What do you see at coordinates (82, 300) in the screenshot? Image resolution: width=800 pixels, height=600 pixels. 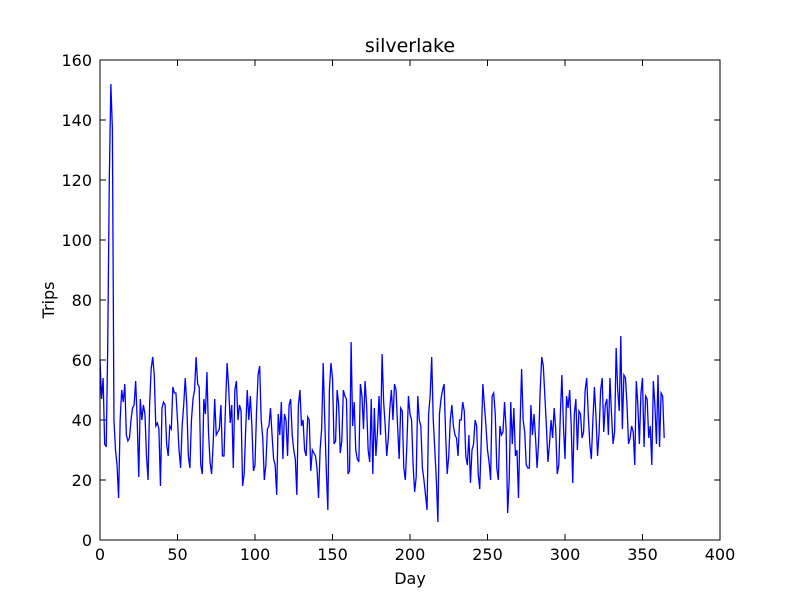 I see `y-tick-label: 80` at bounding box center [82, 300].